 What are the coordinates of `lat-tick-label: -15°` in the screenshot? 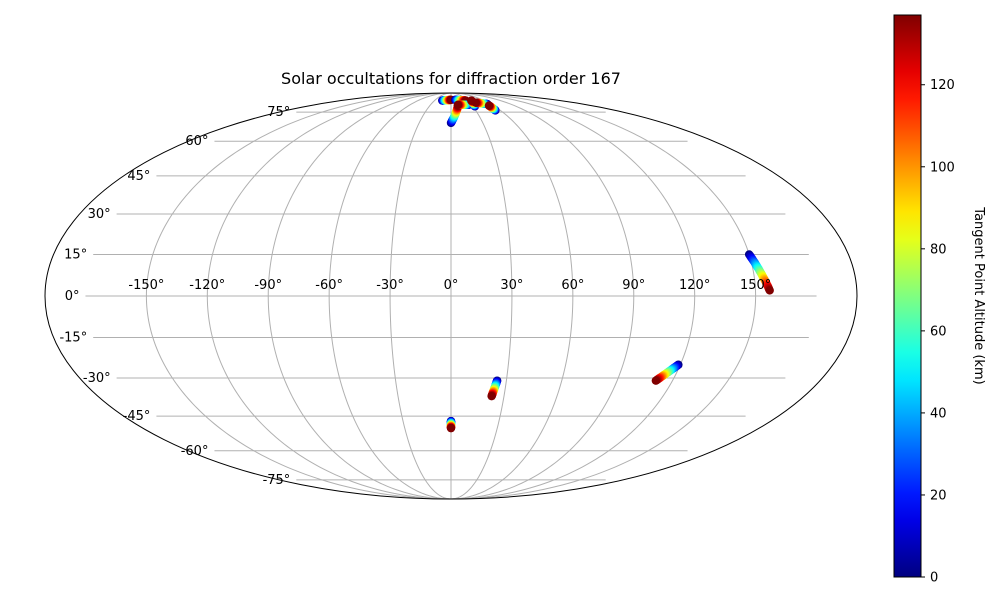 It's located at (73, 338).